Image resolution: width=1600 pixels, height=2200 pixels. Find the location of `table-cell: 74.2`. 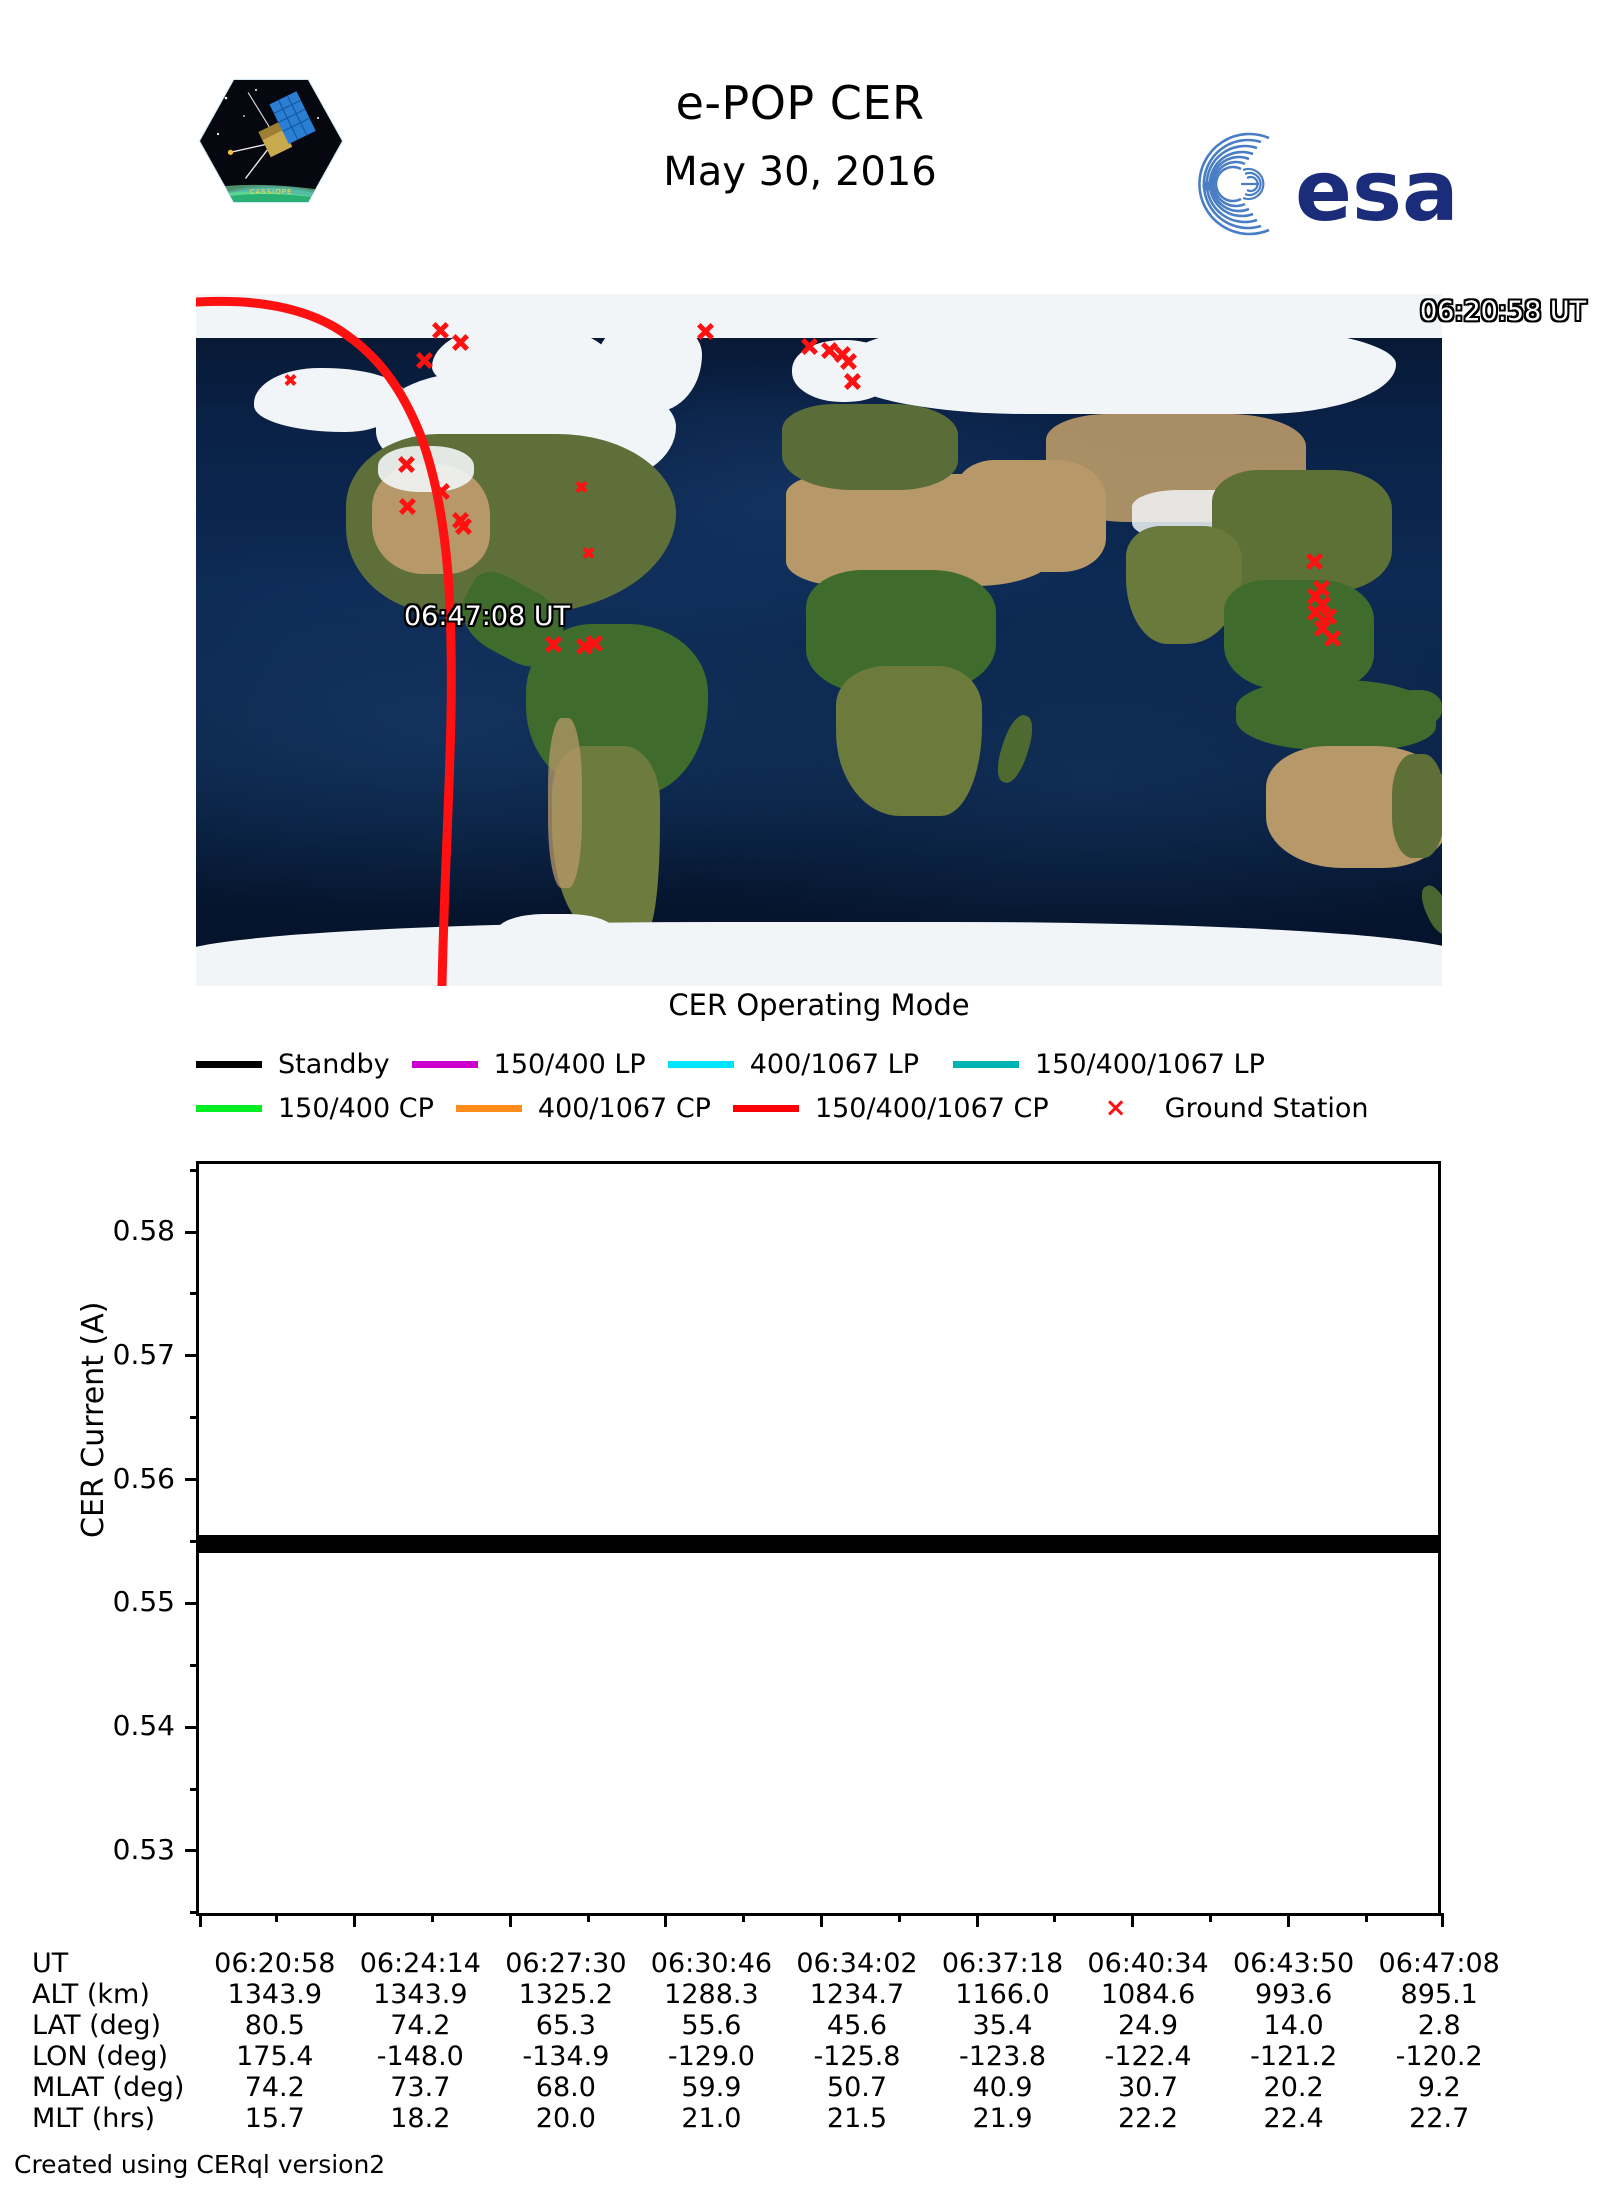

table-cell: 74.2 is located at coordinates (274, 2087).